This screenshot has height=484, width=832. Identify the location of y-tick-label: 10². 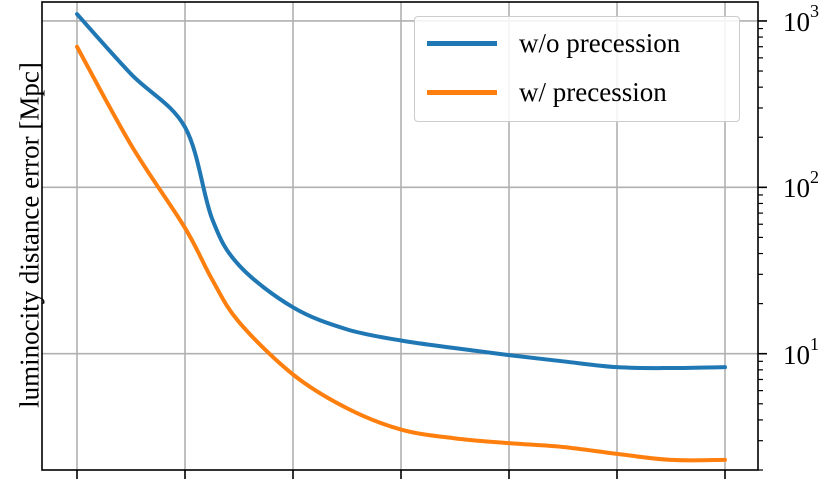
(801, 185).